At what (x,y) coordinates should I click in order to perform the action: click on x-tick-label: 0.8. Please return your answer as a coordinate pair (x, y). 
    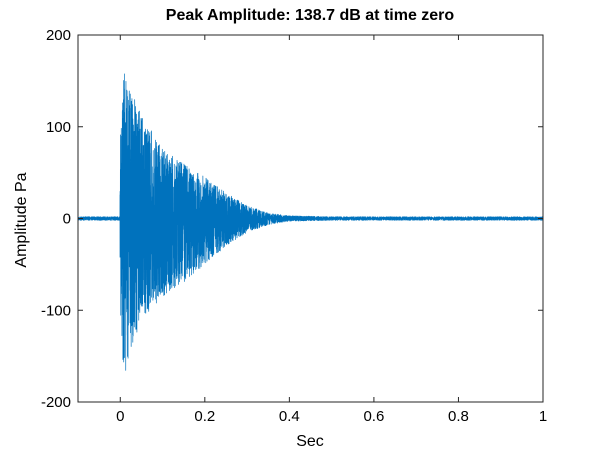
    Looking at the image, I should click on (458, 416).